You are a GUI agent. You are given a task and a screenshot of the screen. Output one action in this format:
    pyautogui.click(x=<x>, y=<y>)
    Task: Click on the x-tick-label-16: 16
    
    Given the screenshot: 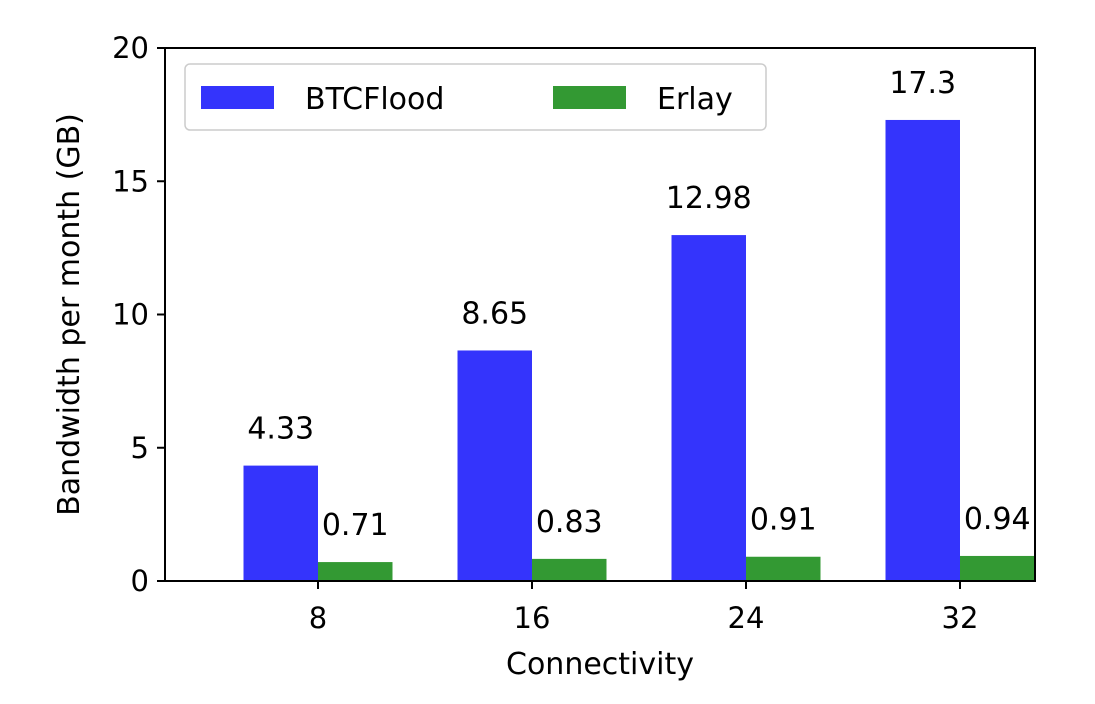 What is the action you would take?
    pyautogui.click(x=532, y=618)
    